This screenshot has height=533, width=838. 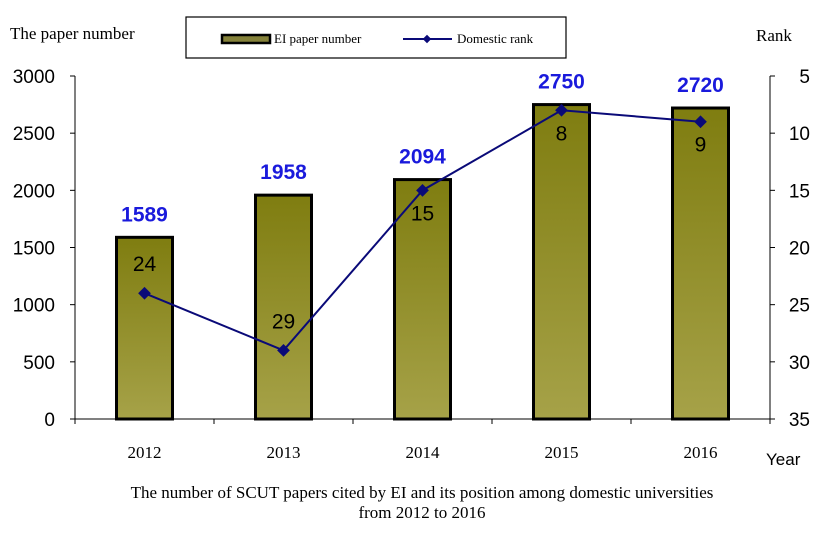 What do you see at coordinates (284, 452) in the screenshot?
I see `x-tick-label: 2013` at bounding box center [284, 452].